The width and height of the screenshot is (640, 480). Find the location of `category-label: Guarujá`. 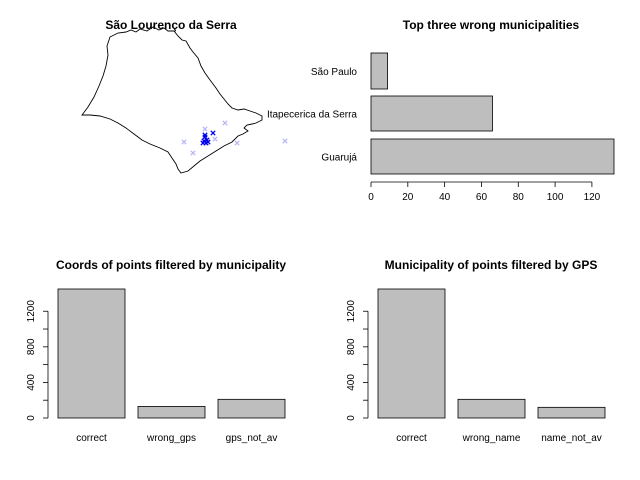

category-label: Guarujá is located at coordinates (339, 158).